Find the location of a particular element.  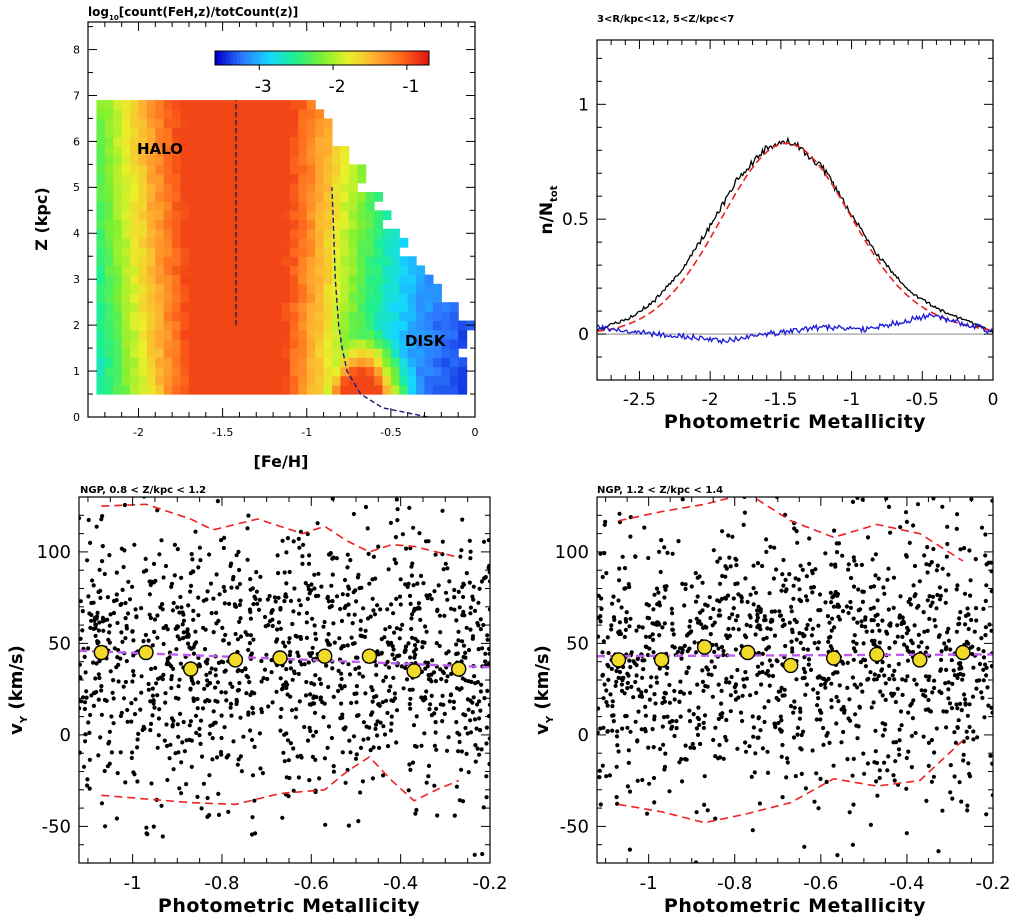

p4-xtick-label: -0.2 is located at coordinates (992, 883).